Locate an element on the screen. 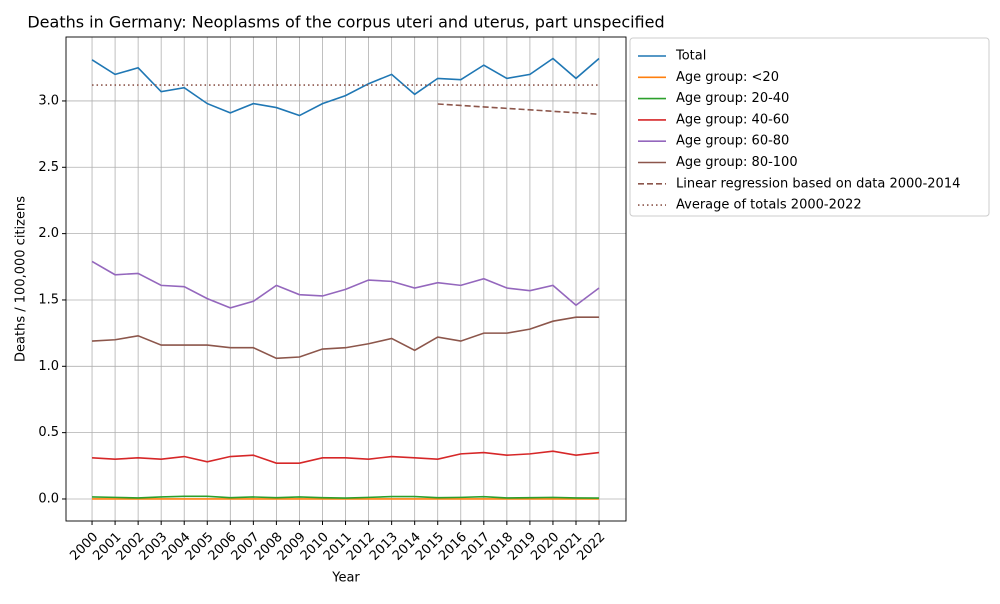 The image size is (1000, 604). y-tick-label: 0.5 is located at coordinates (48, 432).